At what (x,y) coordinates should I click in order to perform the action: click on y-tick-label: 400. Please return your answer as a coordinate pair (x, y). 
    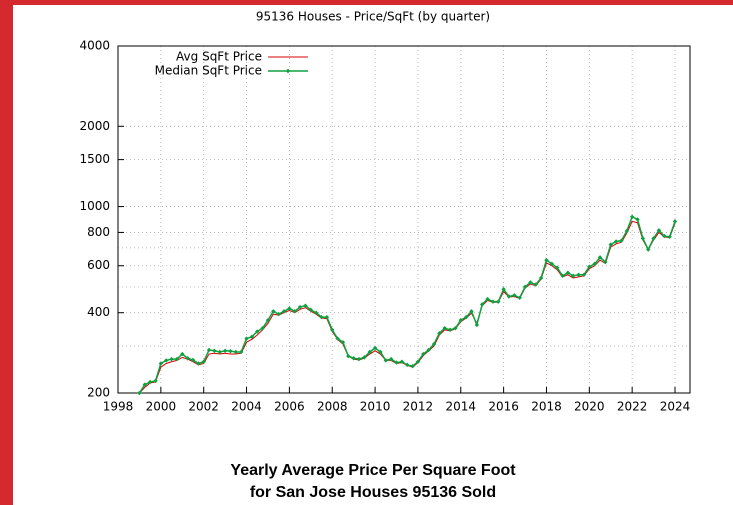
    Looking at the image, I should click on (98, 312).